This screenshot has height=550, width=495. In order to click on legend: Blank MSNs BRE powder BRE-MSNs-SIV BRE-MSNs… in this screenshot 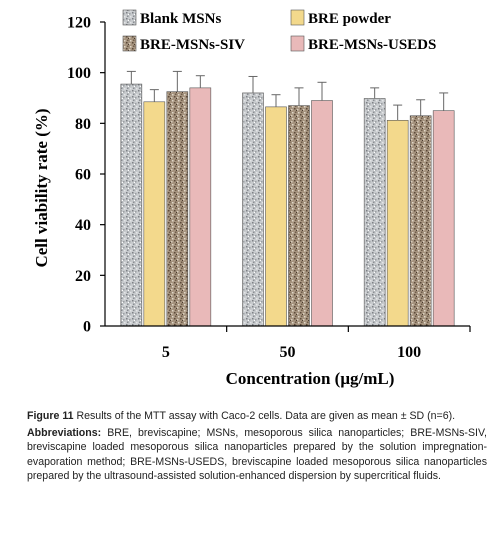, I will do `click(279, 31)`.